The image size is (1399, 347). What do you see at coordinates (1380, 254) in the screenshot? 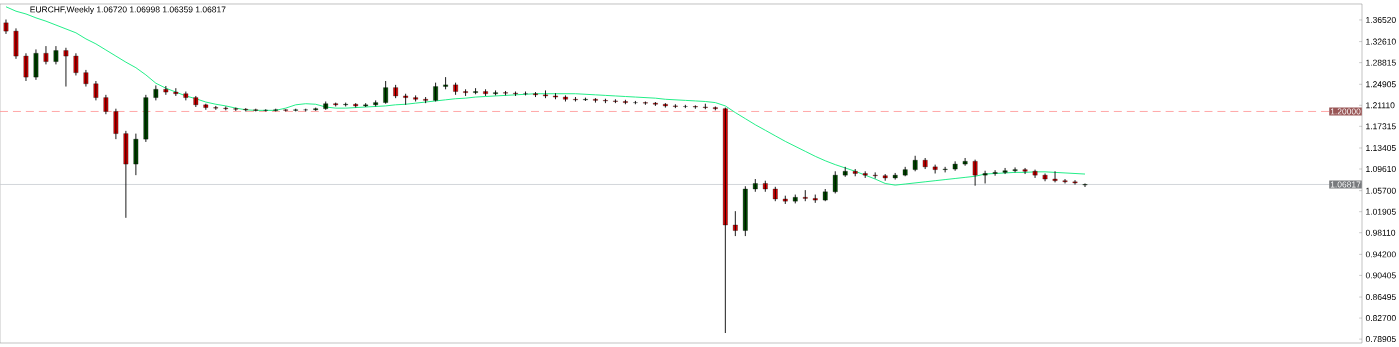
I see `y-tick-label: 0.94200` at bounding box center [1380, 254].